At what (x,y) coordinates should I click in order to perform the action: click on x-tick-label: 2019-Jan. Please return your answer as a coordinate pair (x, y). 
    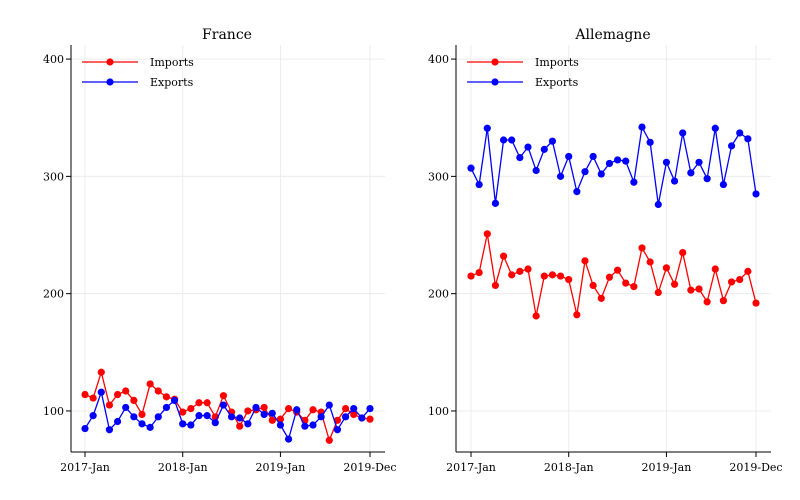
    Looking at the image, I should click on (667, 467).